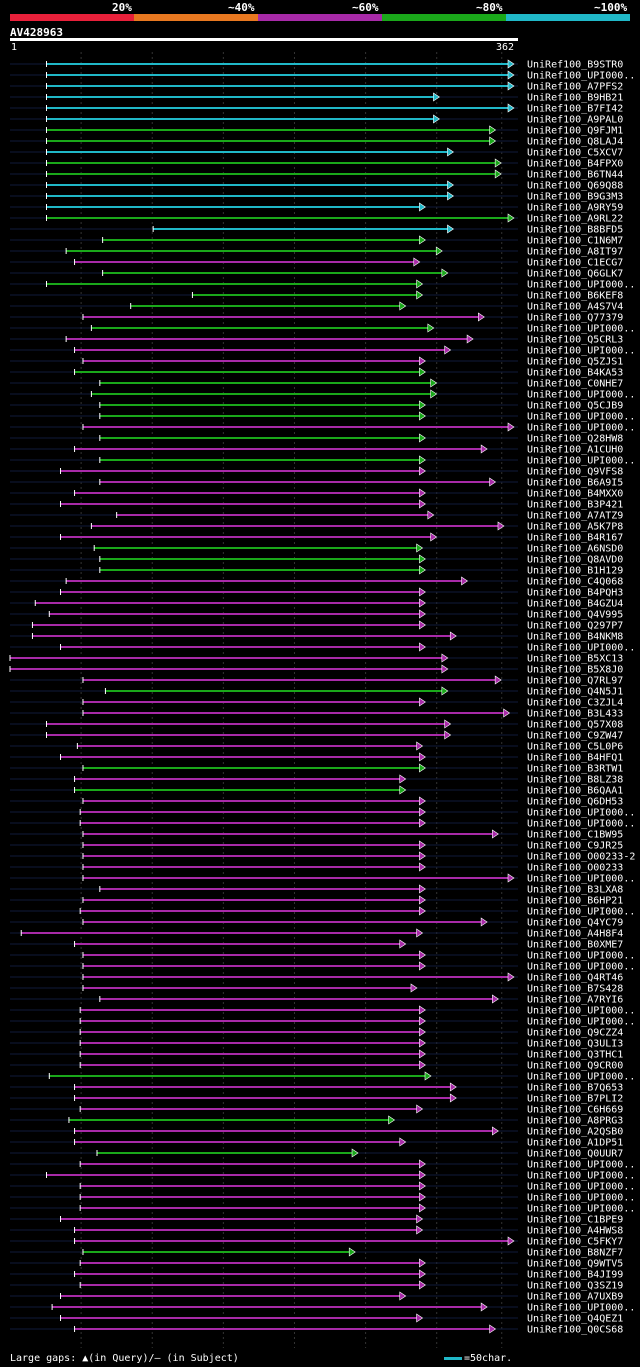 Image resolution: width=640 pixels, height=1367 pixels. Describe the element at coordinates (316, 494) in the screenshot. I see `hit-row: UniRef100_B4MXX0` at that location.